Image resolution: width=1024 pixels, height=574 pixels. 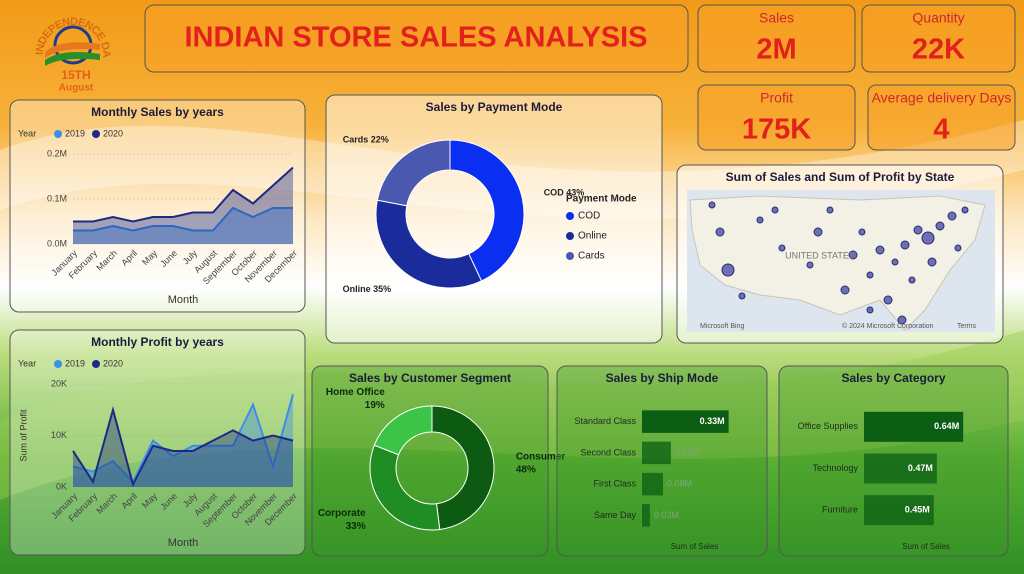 What do you see at coordinates (776, 50) in the screenshot?
I see `kpi-value: 2M` at bounding box center [776, 50].